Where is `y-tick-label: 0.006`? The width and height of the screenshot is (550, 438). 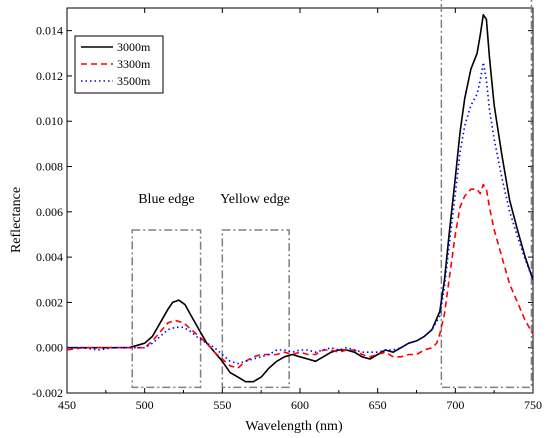 y-tick-label: 0.006 is located at coordinates (49, 212).